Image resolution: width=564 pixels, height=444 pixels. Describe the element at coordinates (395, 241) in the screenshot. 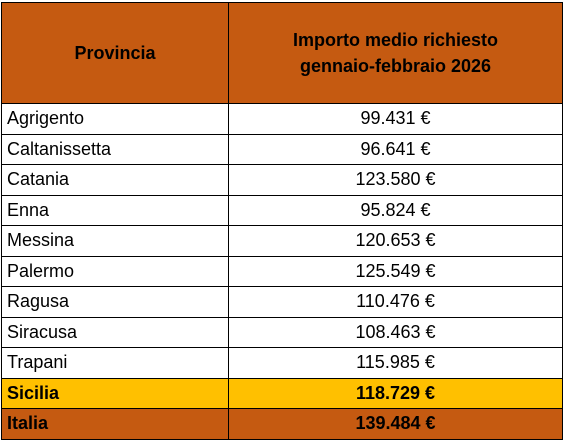

I see `amount-cell: 120.653 €` at that location.